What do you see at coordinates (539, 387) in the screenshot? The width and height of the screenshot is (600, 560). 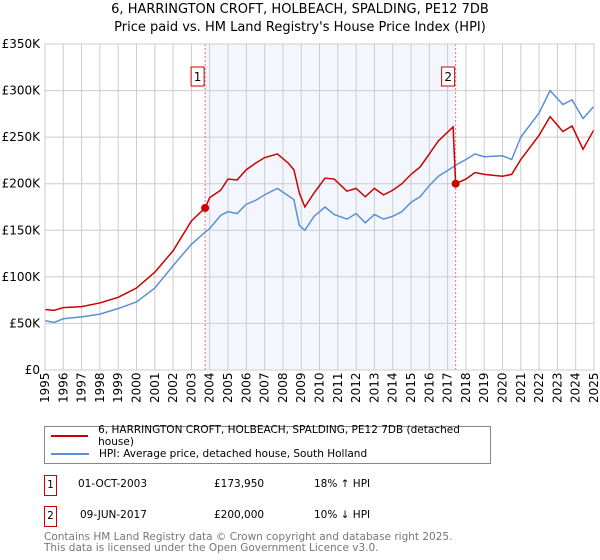 I see `x-tick-label: 2022` at bounding box center [539, 387].